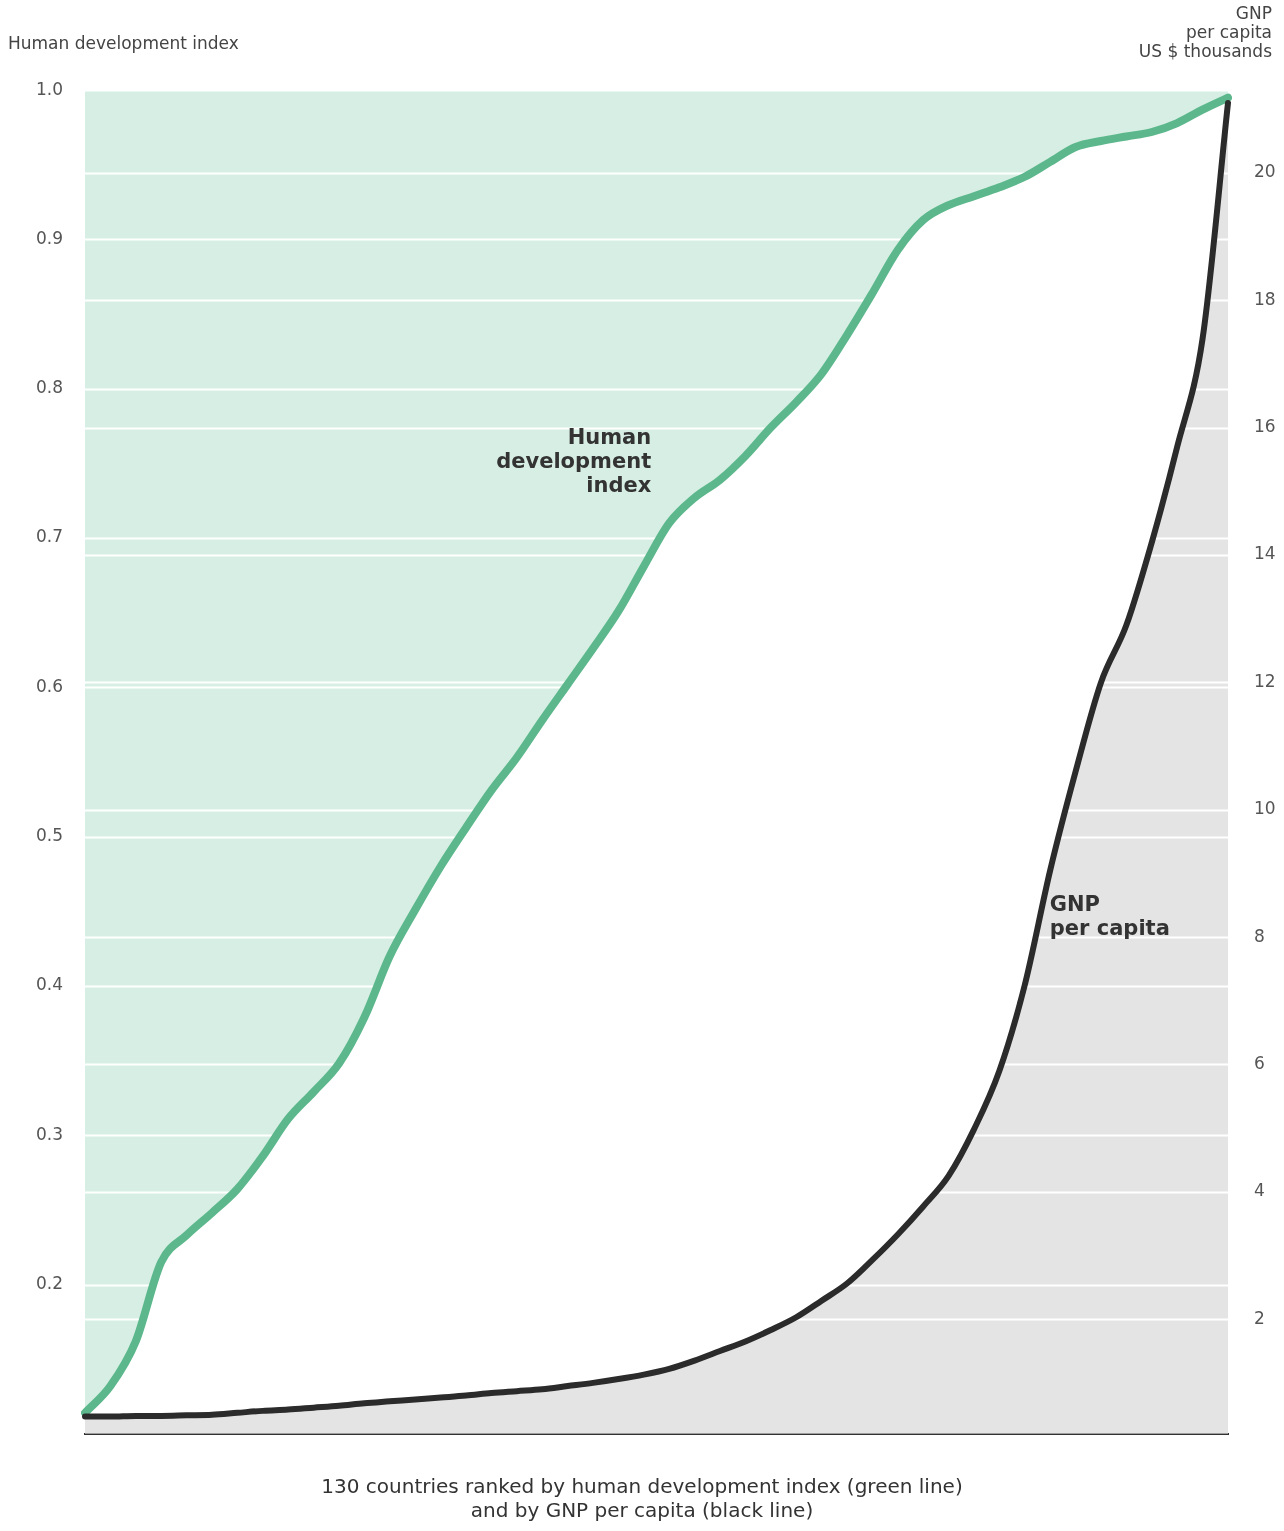  Describe the element at coordinates (49, 835) in the screenshot. I see `y-tick-label: 0.5` at that location.